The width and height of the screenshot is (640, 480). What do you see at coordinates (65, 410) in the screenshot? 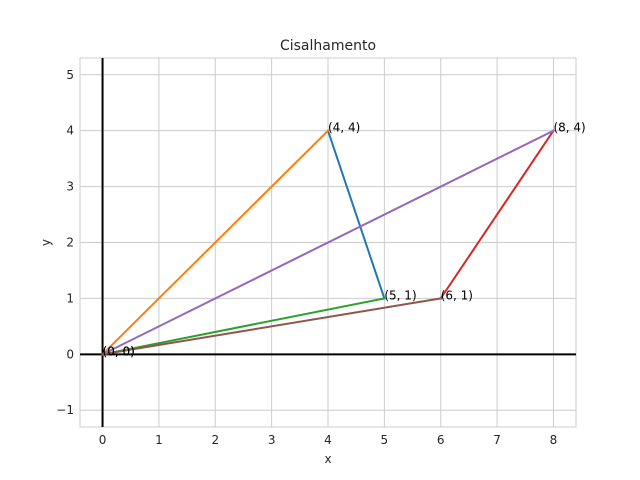
I see `y-tick-label-0: −1` at bounding box center [65, 410].